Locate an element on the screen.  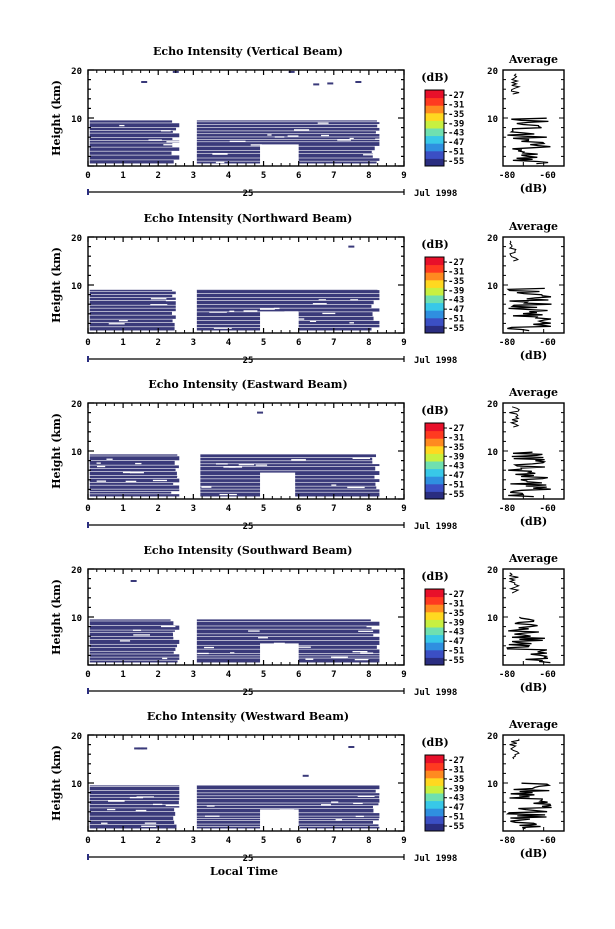
x-tick-label: 1 is located at coordinates (122, 841).